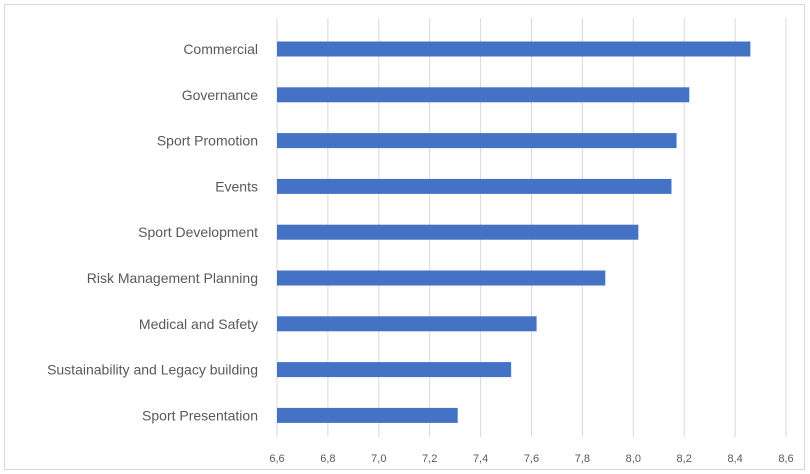 The width and height of the screenshot is (810, 474). What do you see at coordinates (378, 459) in the screenshot?
I see `x-tick-label: 7,0` at bounding box center [378, 459].